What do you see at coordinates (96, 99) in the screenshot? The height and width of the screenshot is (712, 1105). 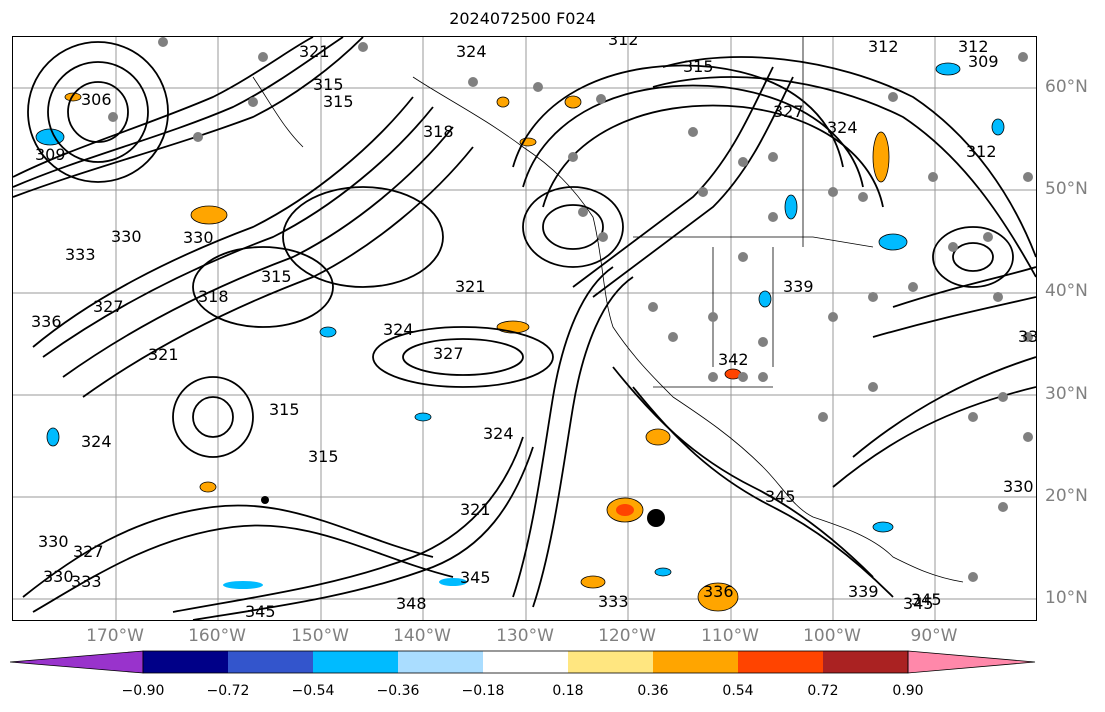 I see `contour-label: 306` at bounding box center [96, 99].